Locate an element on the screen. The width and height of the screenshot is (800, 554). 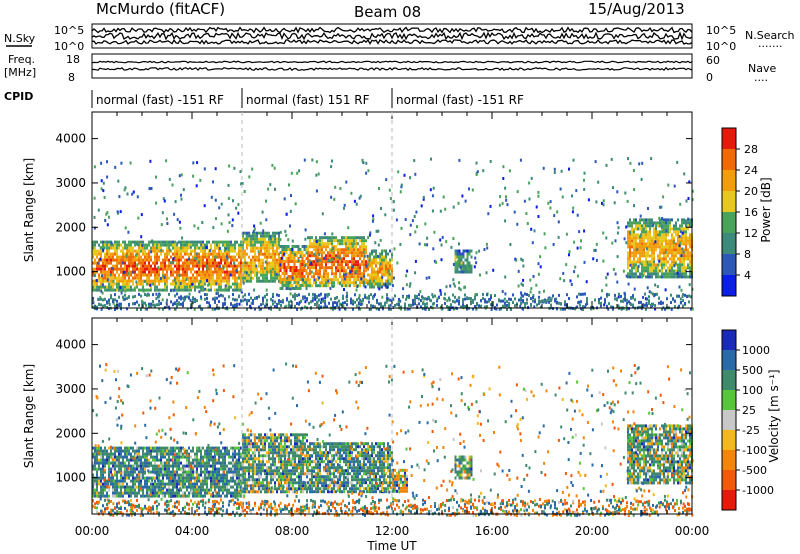
power-cell-2090 is located at coordinates (471, 272).